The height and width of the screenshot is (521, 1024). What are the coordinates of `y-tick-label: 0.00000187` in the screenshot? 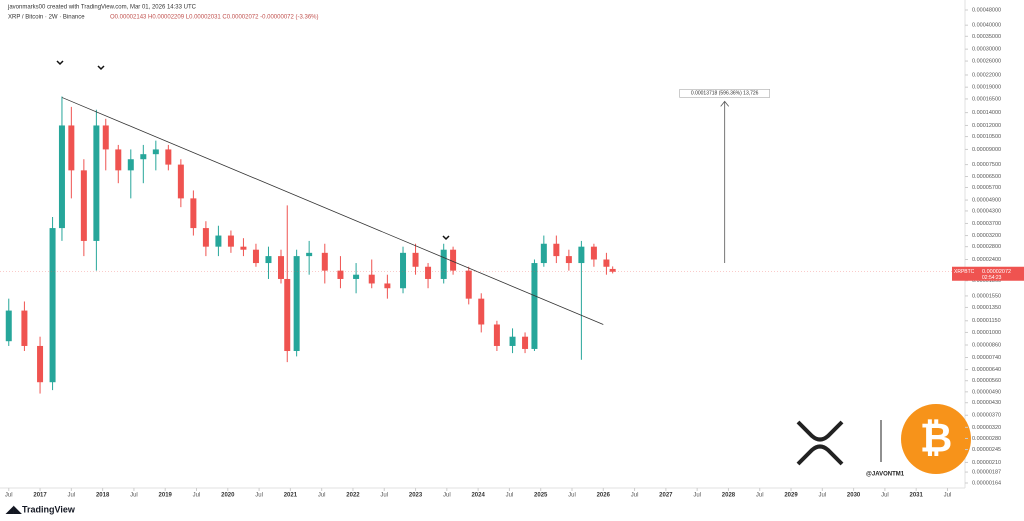 It's located at (986, 473).